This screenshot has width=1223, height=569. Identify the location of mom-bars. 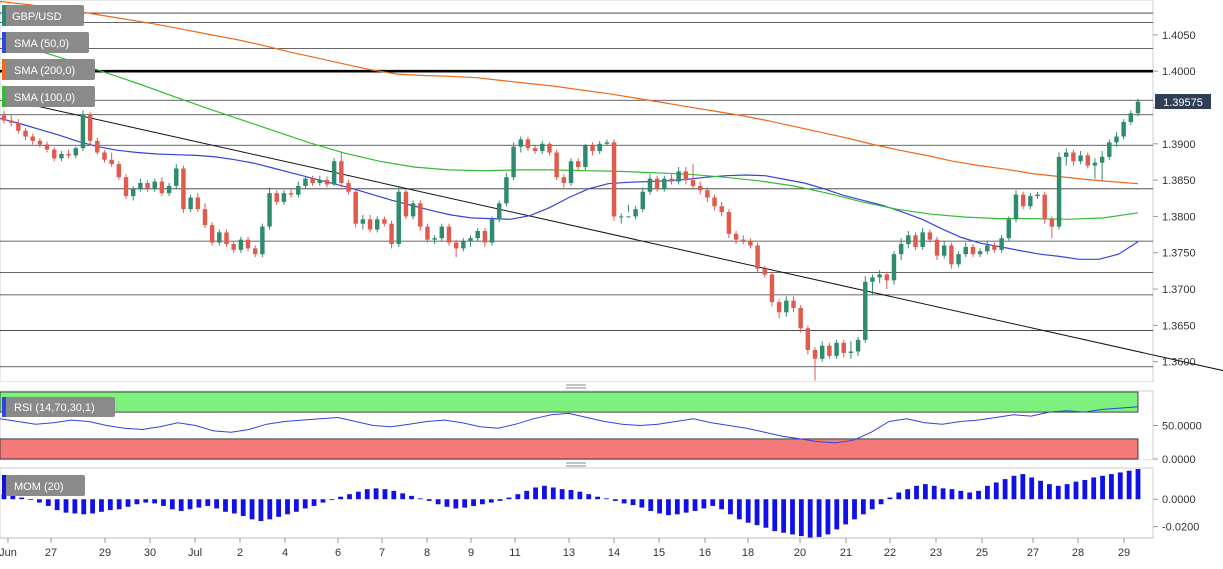
(571, 503).